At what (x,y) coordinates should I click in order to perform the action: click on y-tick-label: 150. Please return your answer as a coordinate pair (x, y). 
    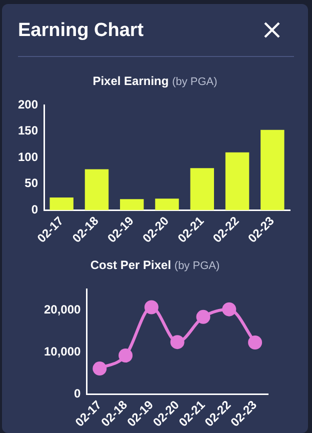
    Looking at the image, I should click on (28, 131).